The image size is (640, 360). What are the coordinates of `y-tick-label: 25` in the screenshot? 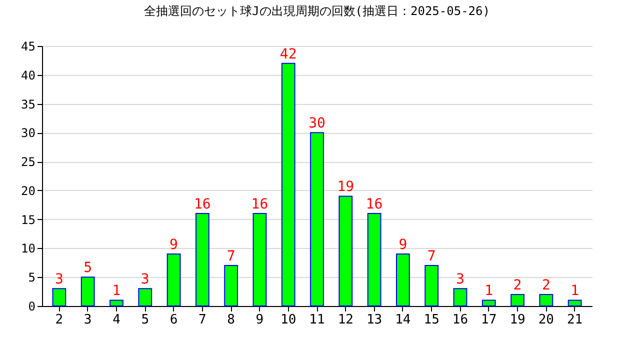 It's located at (28, 162).